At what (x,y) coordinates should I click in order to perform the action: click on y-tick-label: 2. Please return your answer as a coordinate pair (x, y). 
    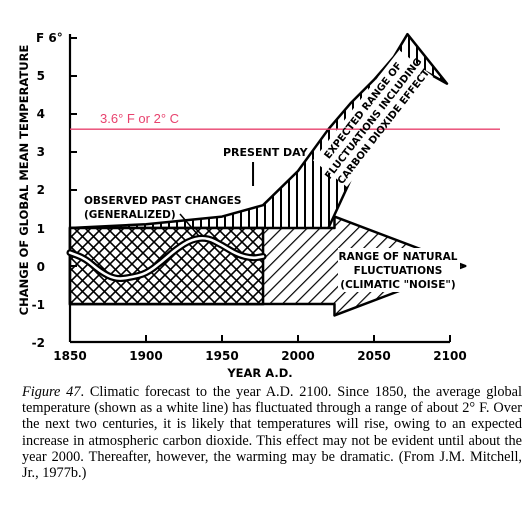
    Looking at the image, I should click on (41, 190).